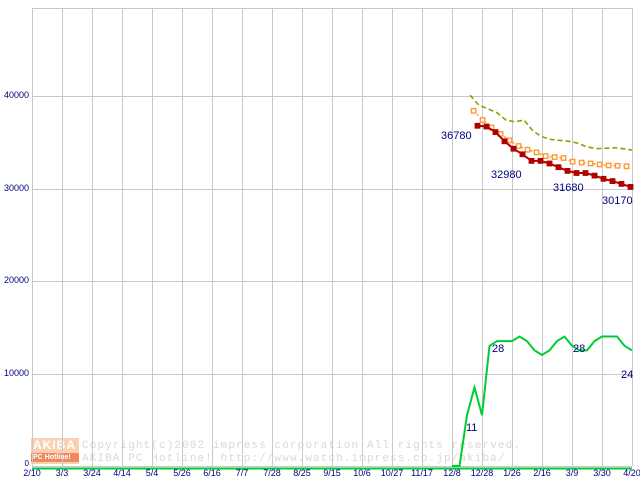  Describe the element at coordinates (456, 136) in the screenshot. I see `data-point-label: 36780` at that location.